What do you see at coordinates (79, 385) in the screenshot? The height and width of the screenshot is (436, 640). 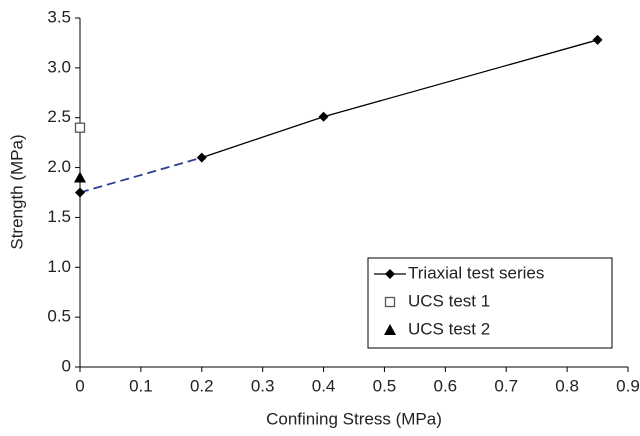 I see `x-tick-label: 0` at bounding box center [79, 385].